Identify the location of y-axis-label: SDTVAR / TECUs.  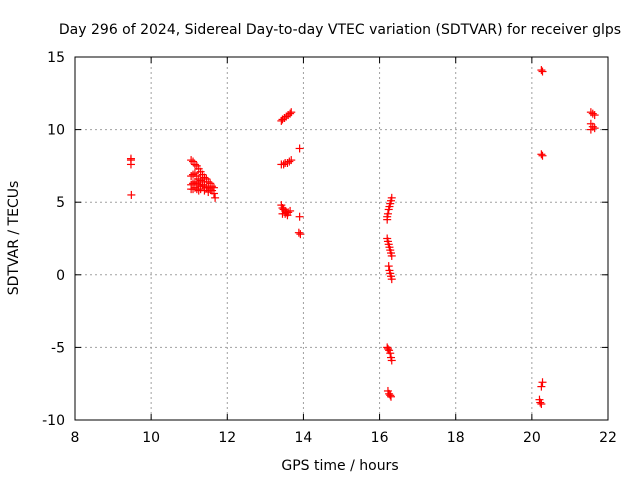
(14, 238).